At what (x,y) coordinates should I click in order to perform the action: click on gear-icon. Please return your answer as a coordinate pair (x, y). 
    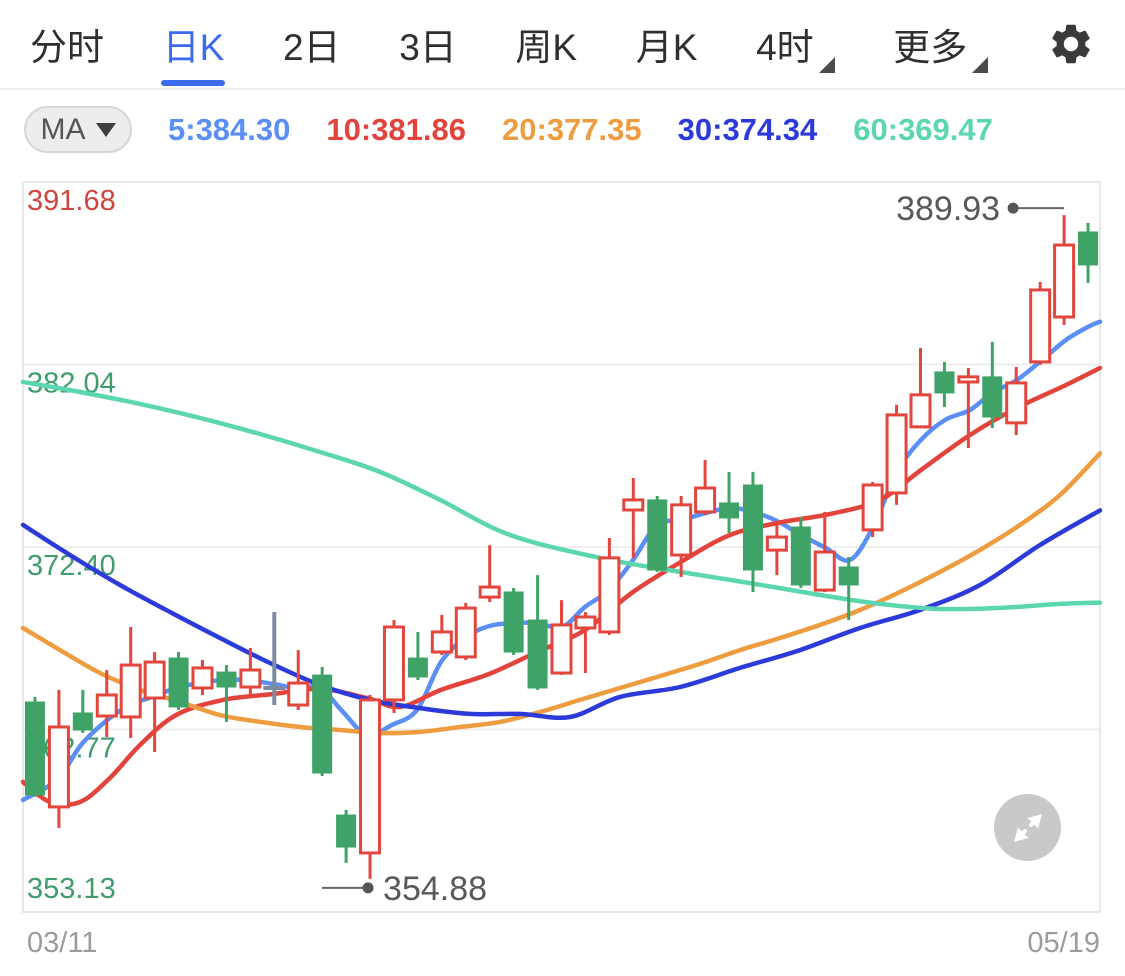
    Looking at the image, I should click on (1071, 44).